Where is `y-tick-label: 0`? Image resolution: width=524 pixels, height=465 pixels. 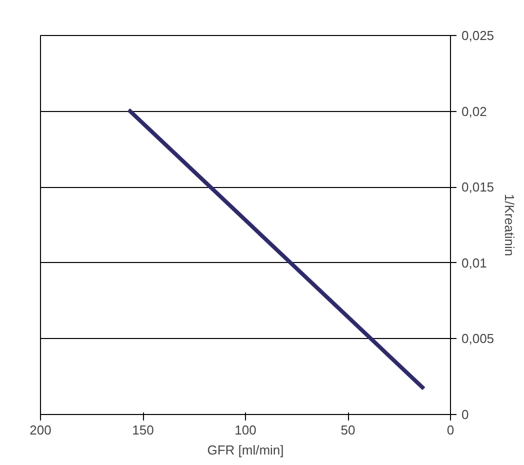
y-tick-label: 0 is located at coordinates (465, 414).